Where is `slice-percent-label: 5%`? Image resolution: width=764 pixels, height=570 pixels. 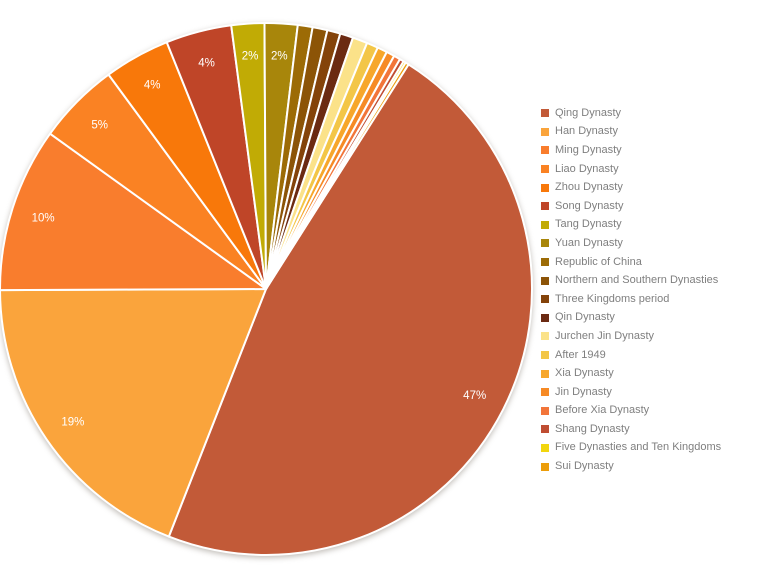
slice-percent-label: 5% is located at coordinates (99, 125).